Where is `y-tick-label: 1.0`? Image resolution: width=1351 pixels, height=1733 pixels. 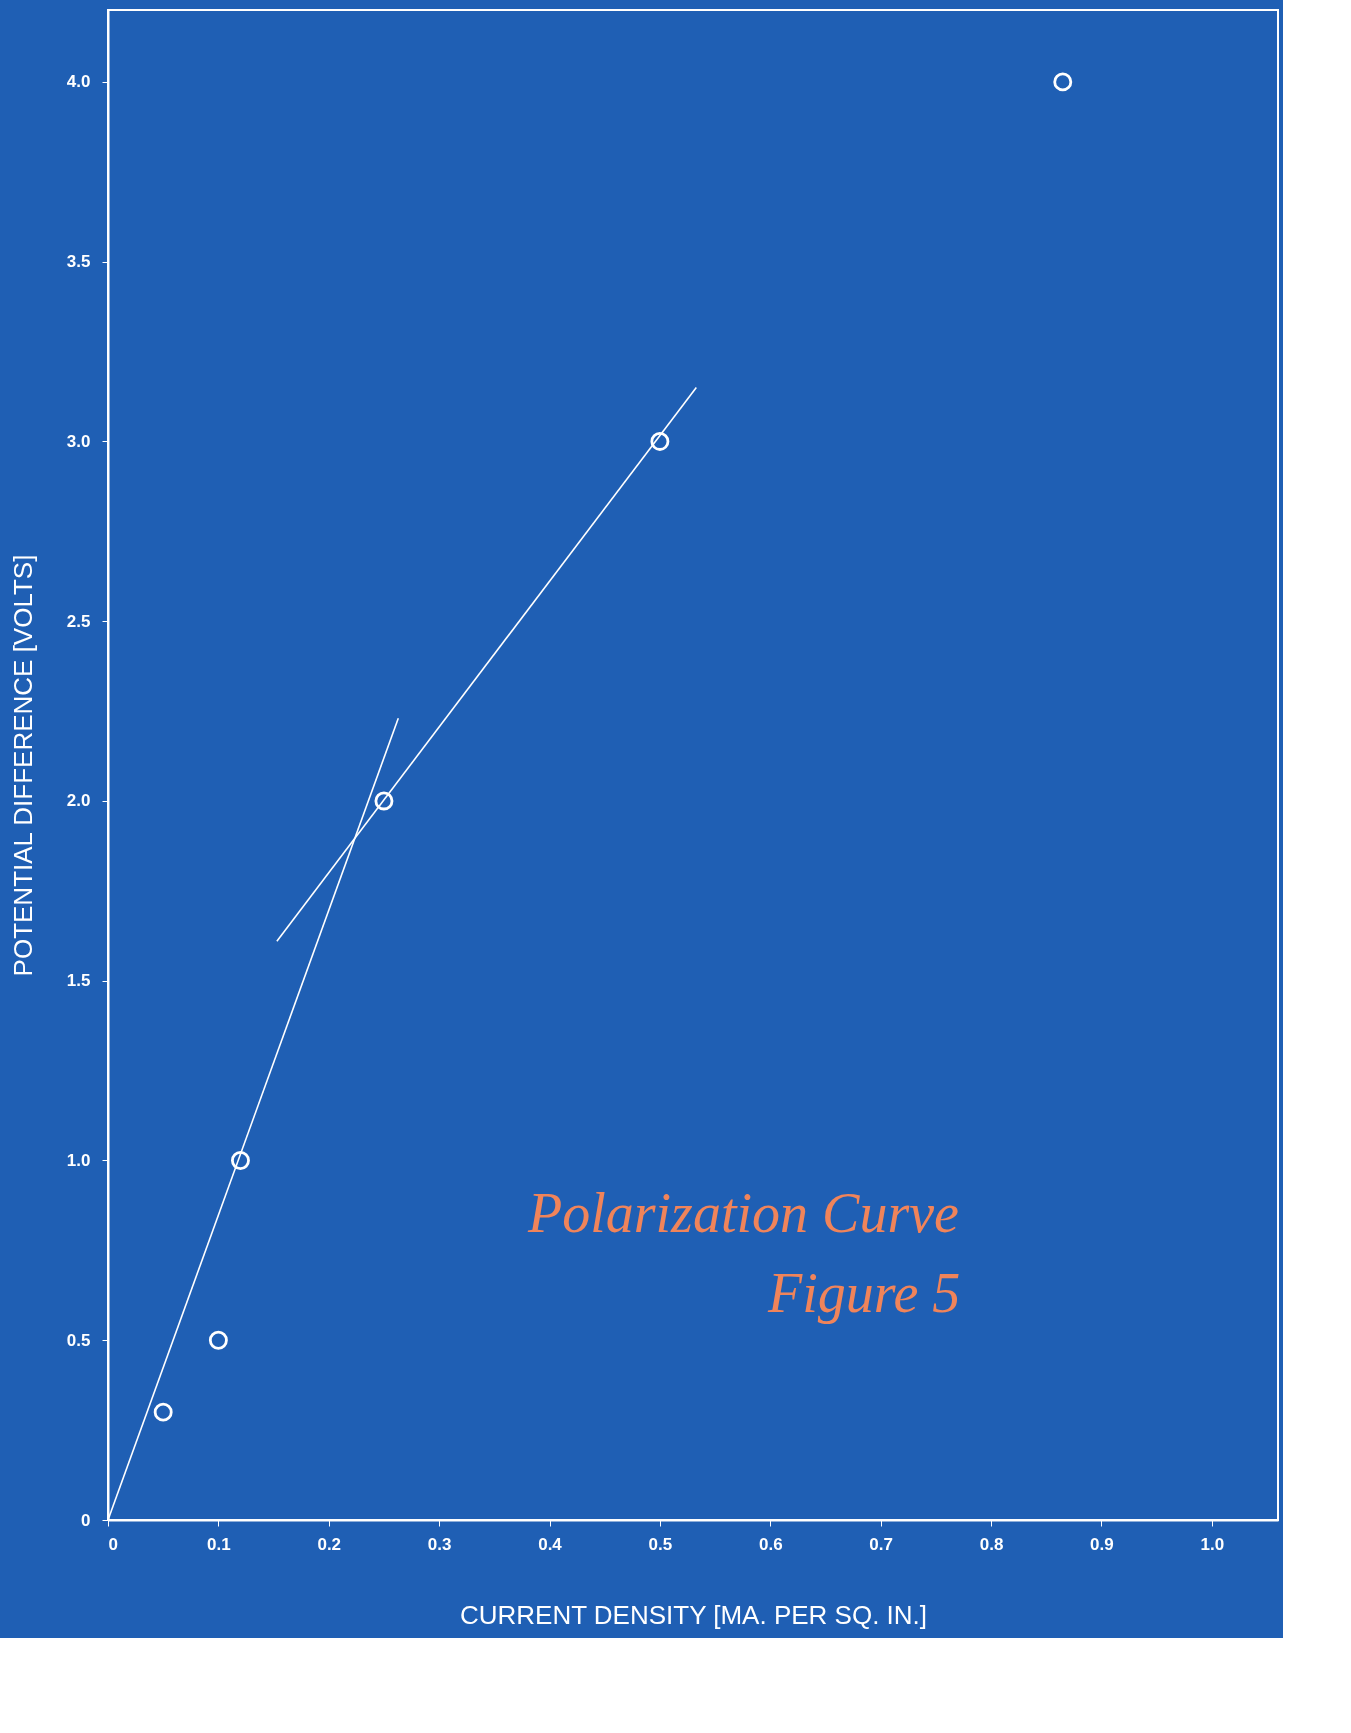
y-tick-label: 1.0 is located at coordinates (78, 1160).